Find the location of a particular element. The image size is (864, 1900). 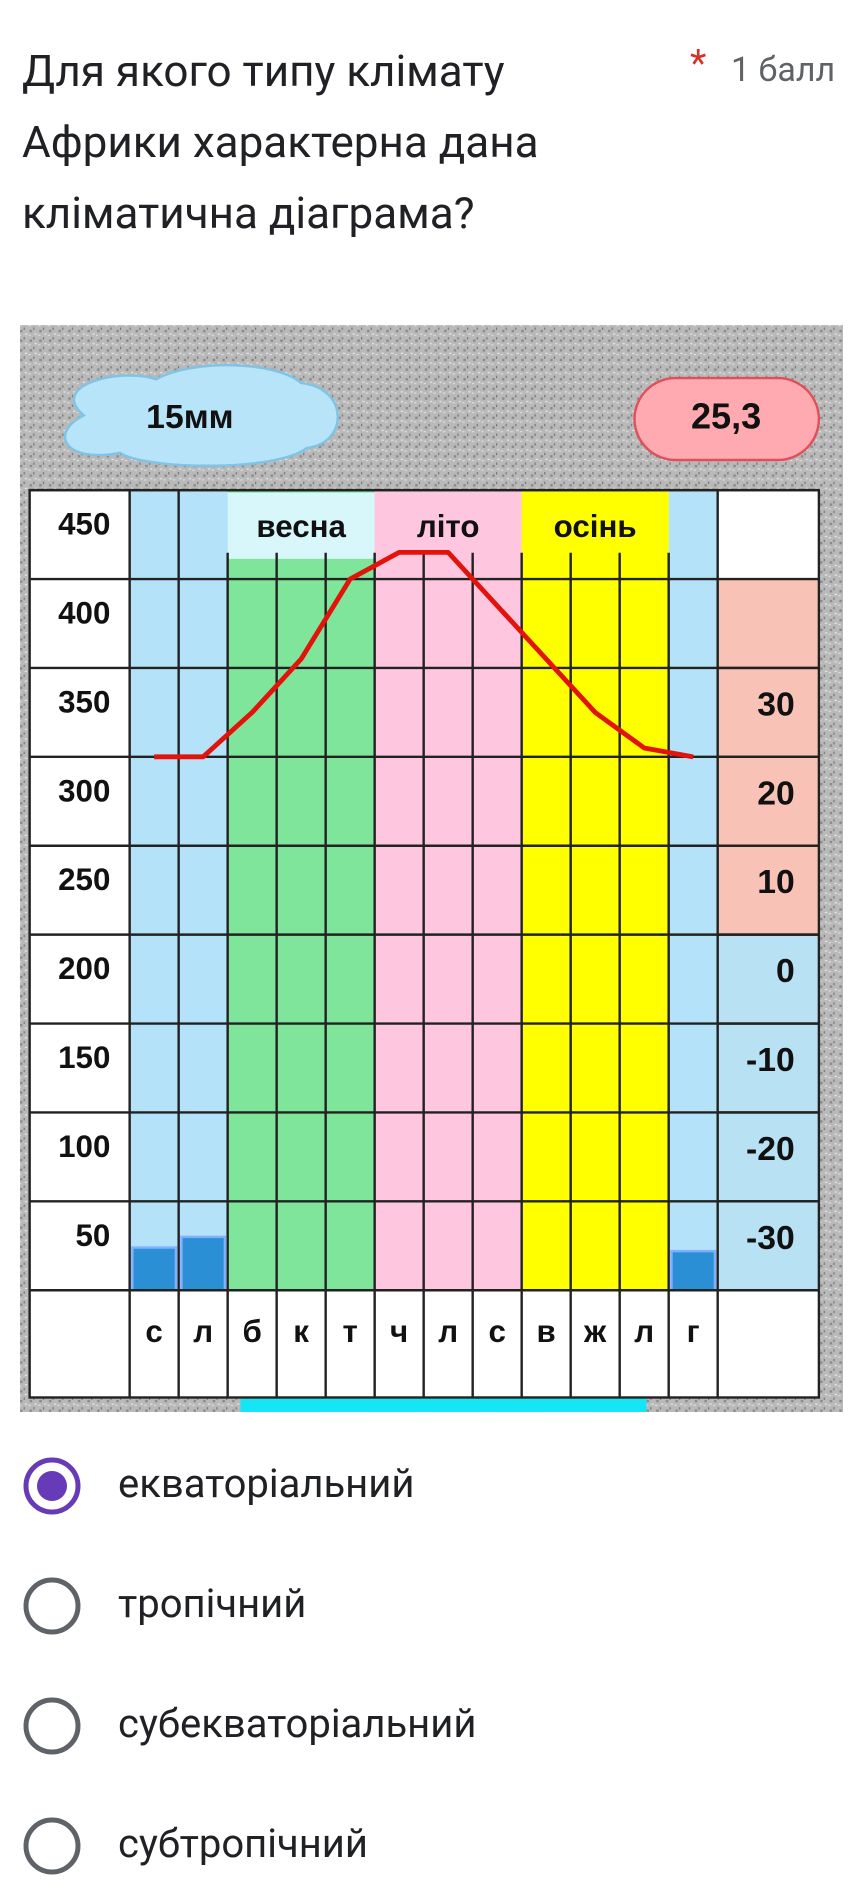

y2-tick-label: 30 is located at coordinates (776, 704).